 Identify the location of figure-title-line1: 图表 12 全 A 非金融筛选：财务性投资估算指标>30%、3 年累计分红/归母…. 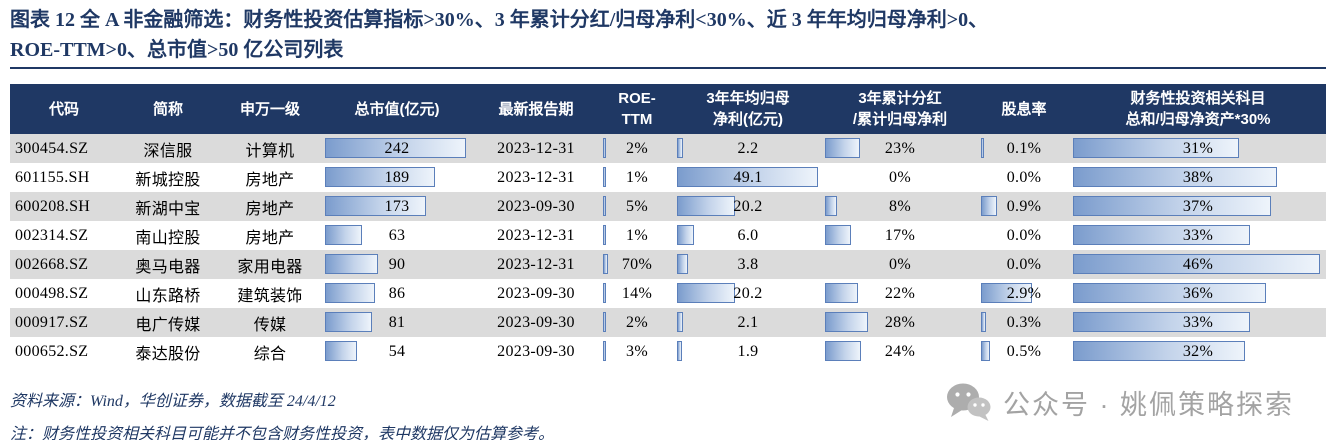
(499, 20).